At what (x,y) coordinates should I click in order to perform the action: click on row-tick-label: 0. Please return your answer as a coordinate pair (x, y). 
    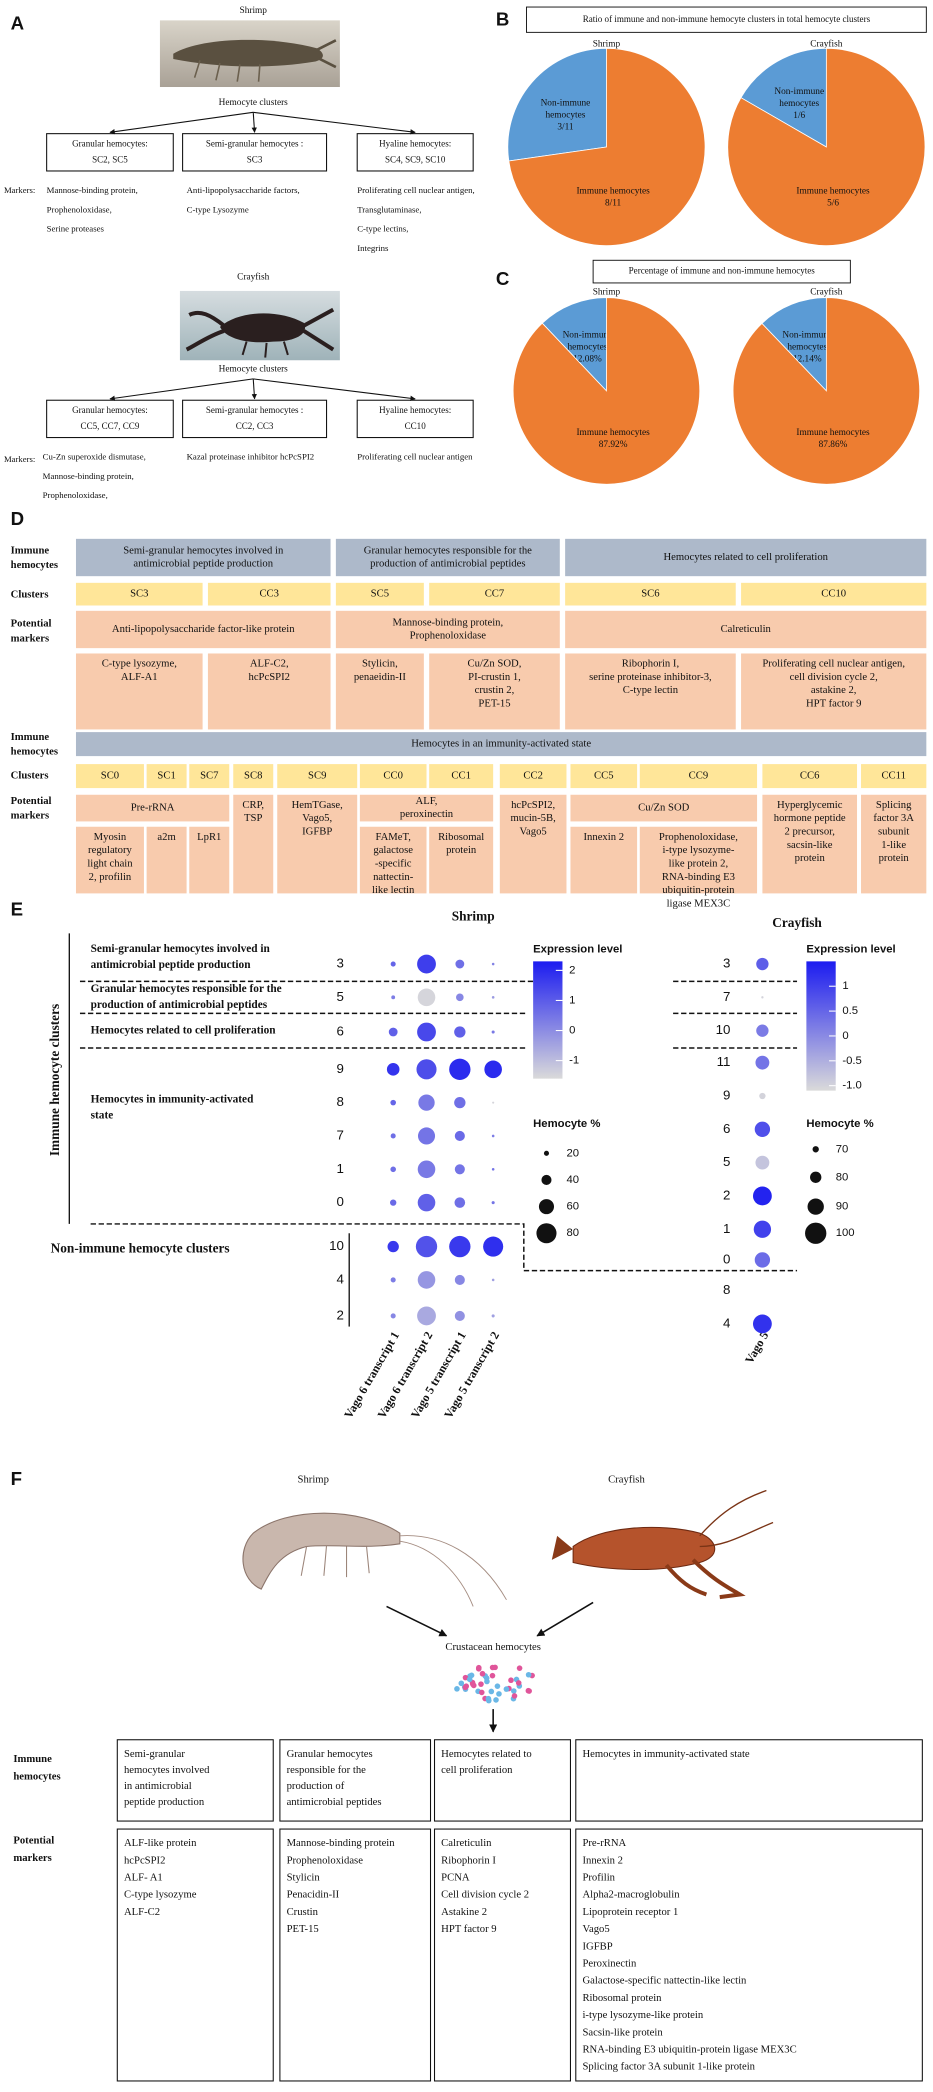
    Looking at the image, I should click on (339, 1201).